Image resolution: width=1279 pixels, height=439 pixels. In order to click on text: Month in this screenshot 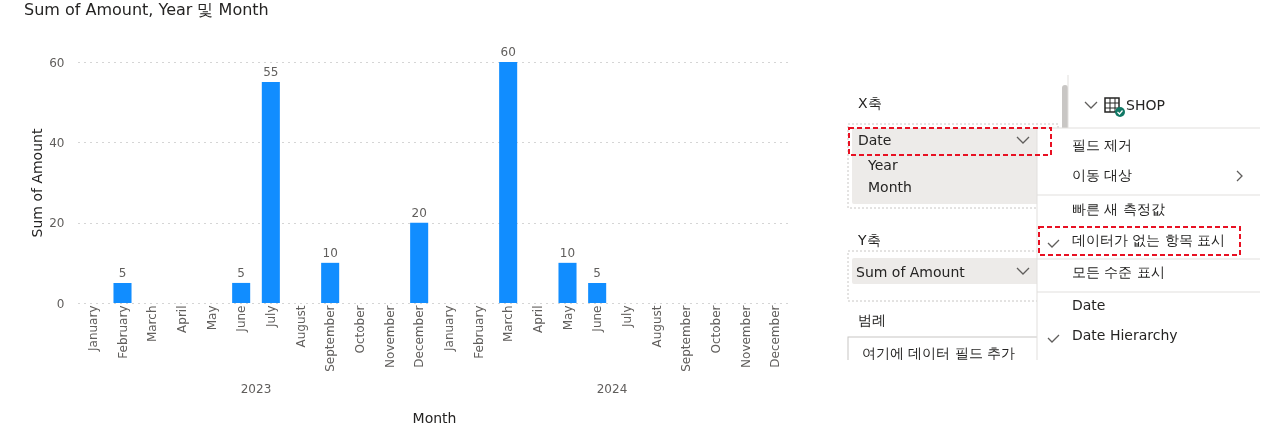, I will do `click(890, 187)`.